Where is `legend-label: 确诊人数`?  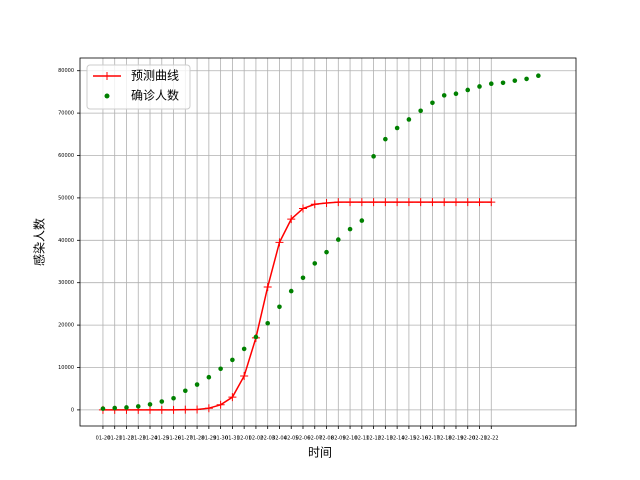
legend-label: 确诊人数 is located at coordinates (155, 95).